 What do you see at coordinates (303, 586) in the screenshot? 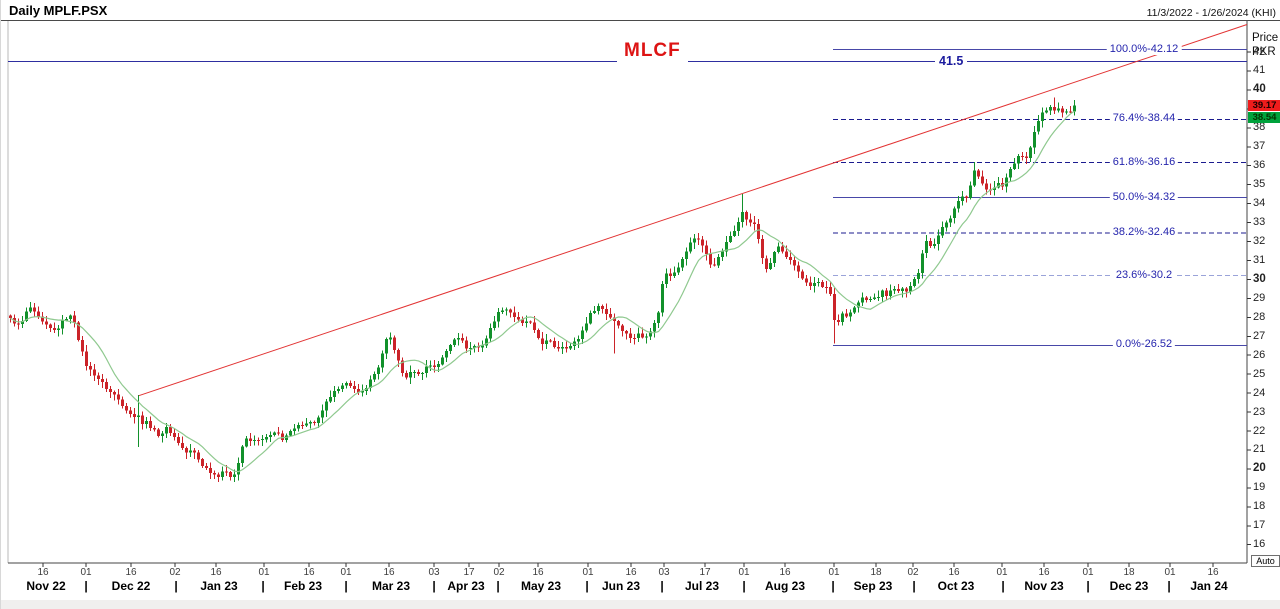
I see `x-axis-month-label: Feb 23` at bounding box center [303, 586].